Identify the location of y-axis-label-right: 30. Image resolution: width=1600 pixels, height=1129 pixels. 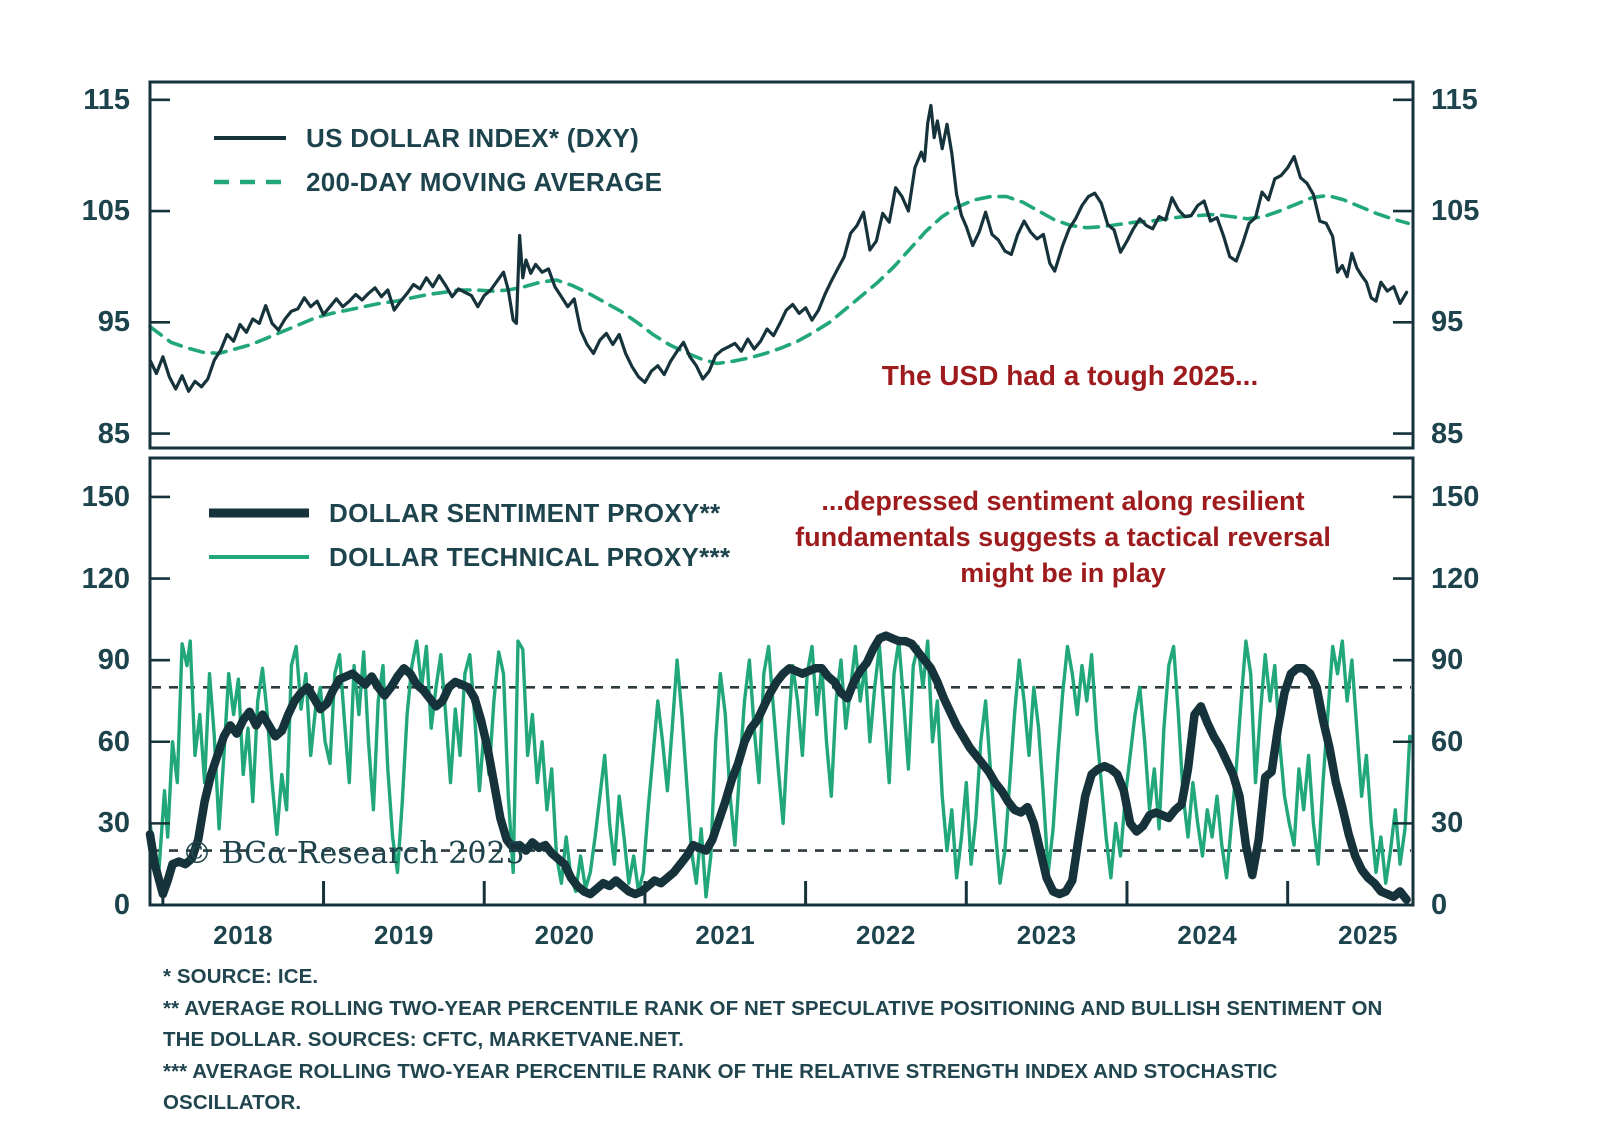
(1447, 823).